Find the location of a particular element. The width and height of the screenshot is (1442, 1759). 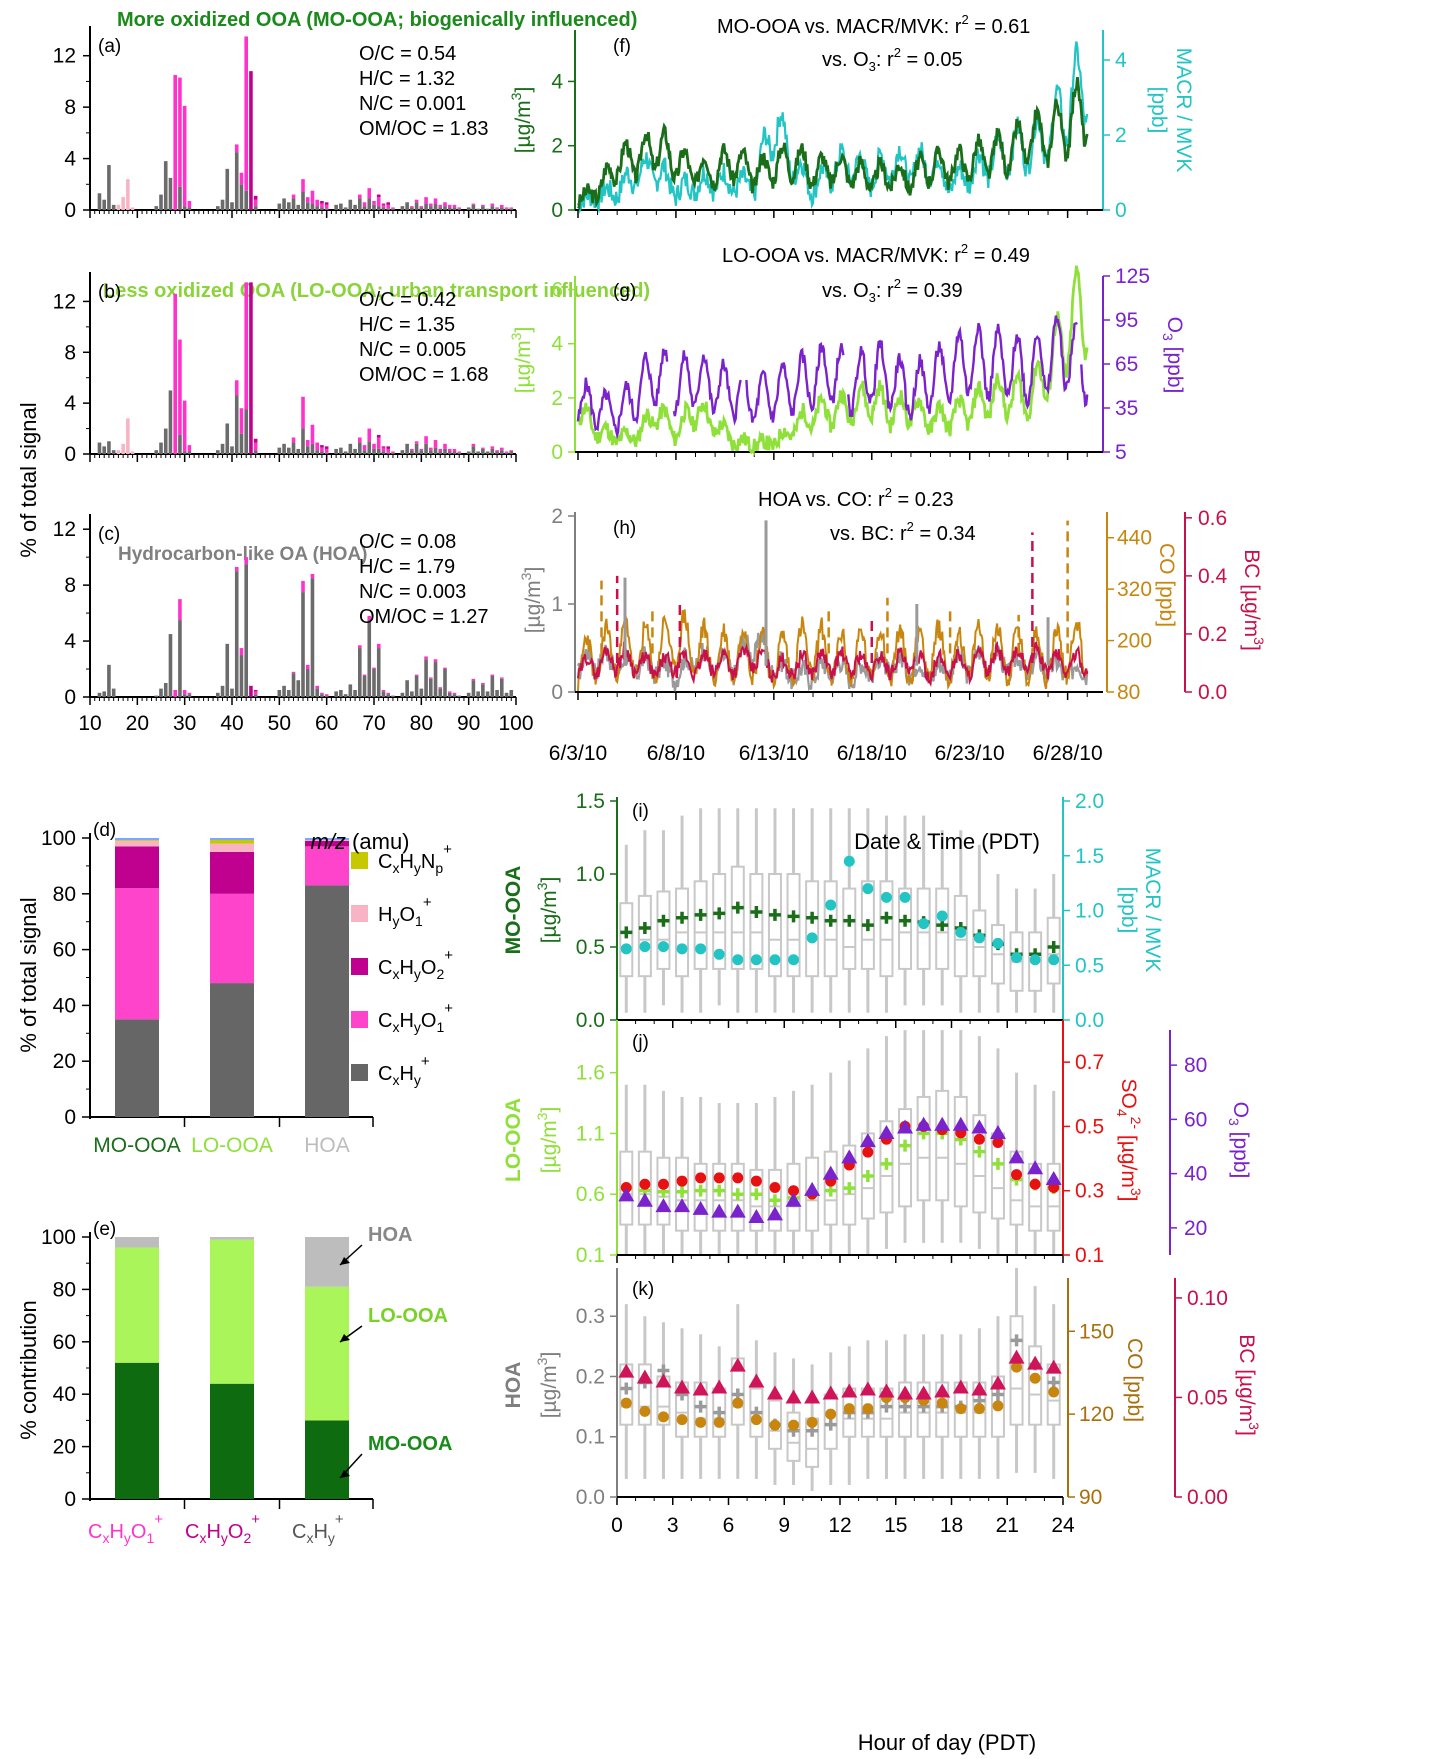

y-tick-label-right: 0.0 is located at coordinates (1089, 1020).